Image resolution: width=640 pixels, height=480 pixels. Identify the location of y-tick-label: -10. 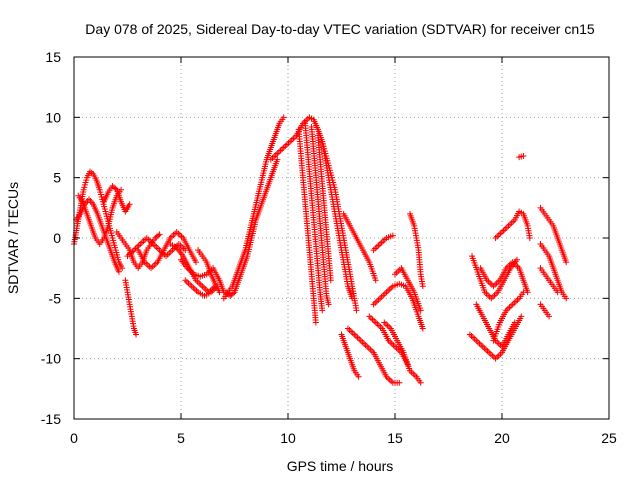
(51, 359).